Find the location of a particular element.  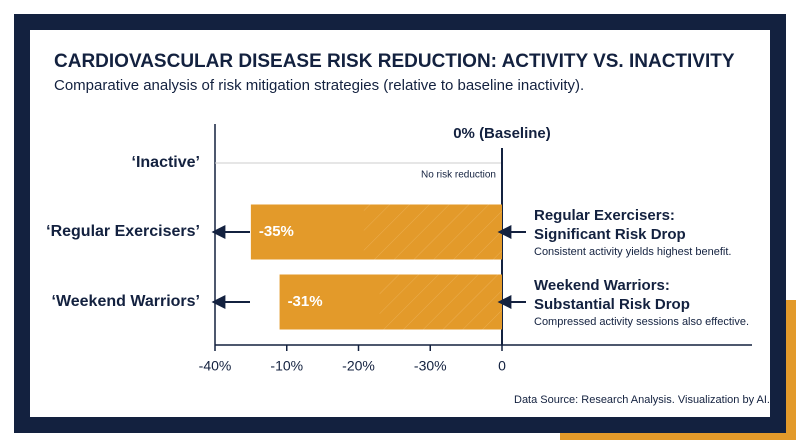

x-tick-label: 0 is located at coordinates (502, 366).